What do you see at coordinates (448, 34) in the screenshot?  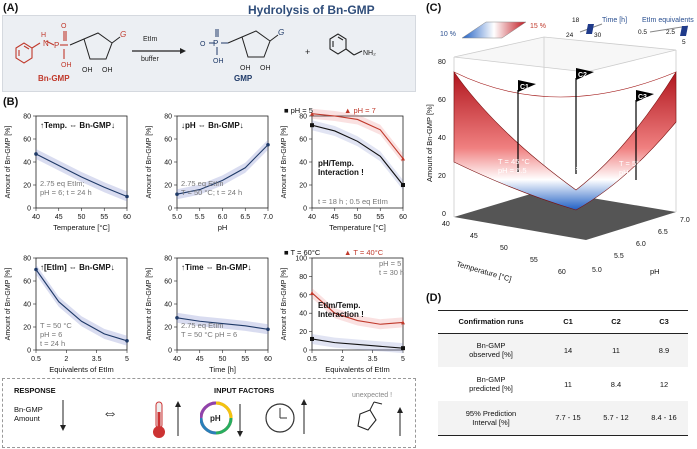 I see `colorbar-low: 10 %` at bounding box center [448, 34].